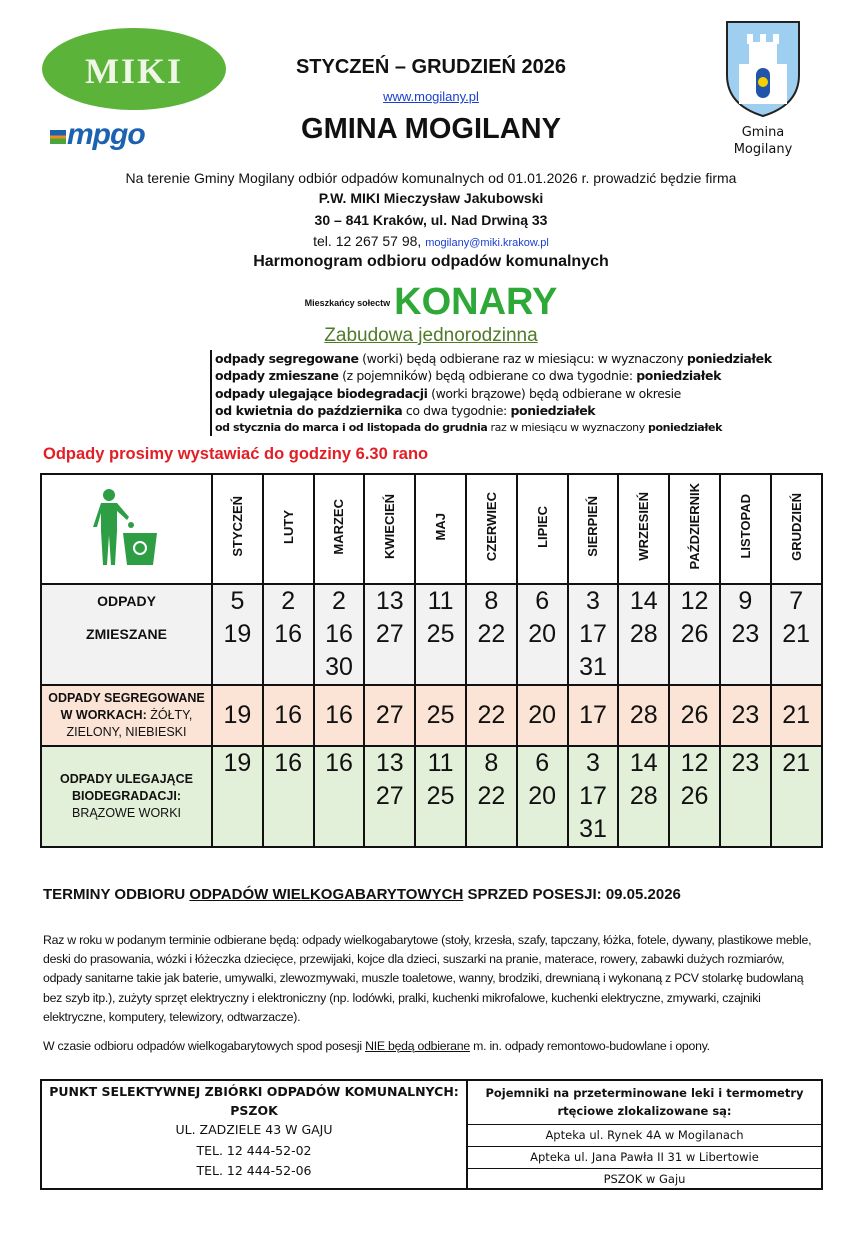  Describe the element at coordinates (487, 243) in the screenshot. I see `email-link: mogilany@miki.krakow.pl` at that location.